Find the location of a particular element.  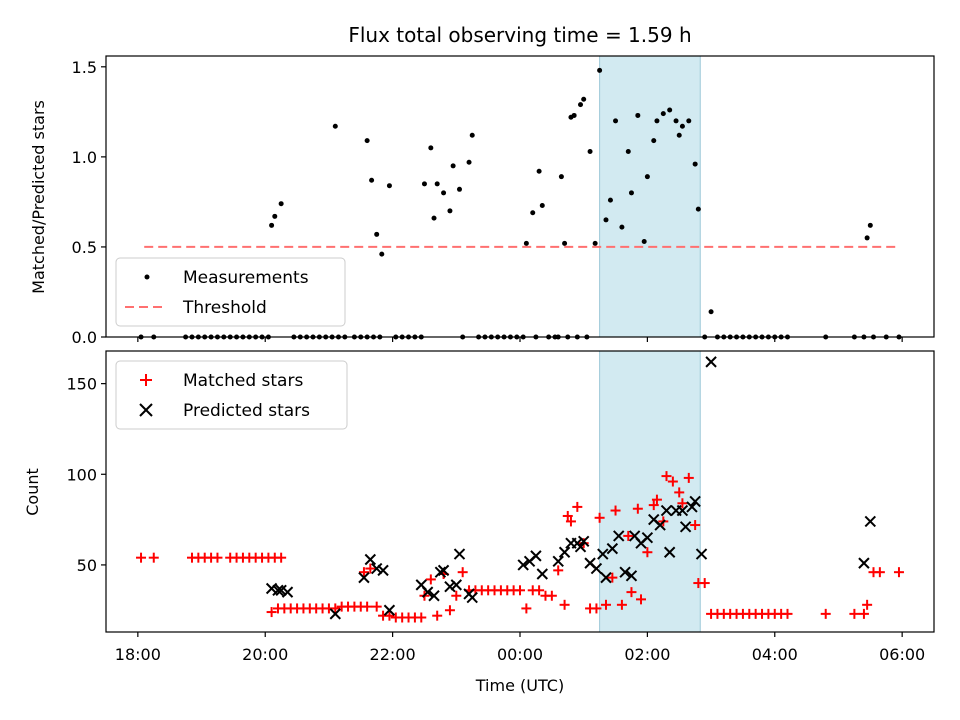

legend-matched-marker is located at coordinates (146, 380).